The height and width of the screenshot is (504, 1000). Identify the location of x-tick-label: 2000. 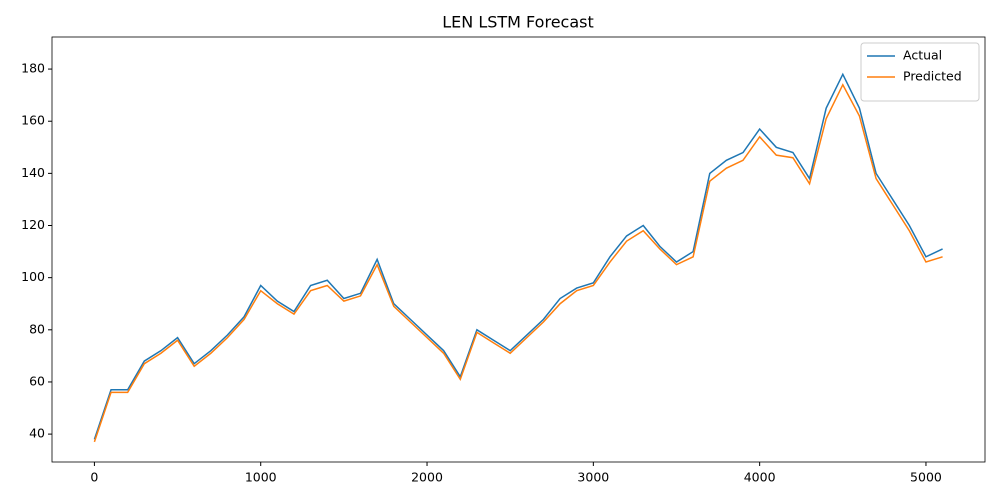
(427, 477).